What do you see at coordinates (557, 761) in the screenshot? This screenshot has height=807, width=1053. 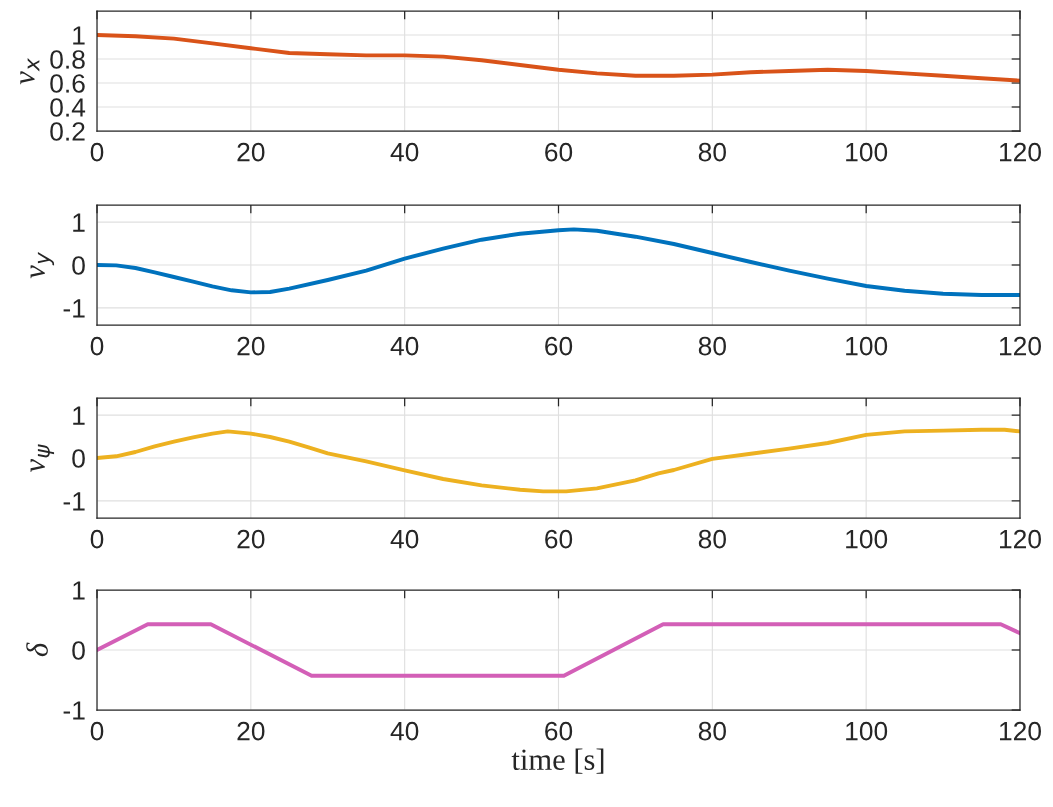 I see `x-axis-title: time [s]` at bounding box center [557, 761].